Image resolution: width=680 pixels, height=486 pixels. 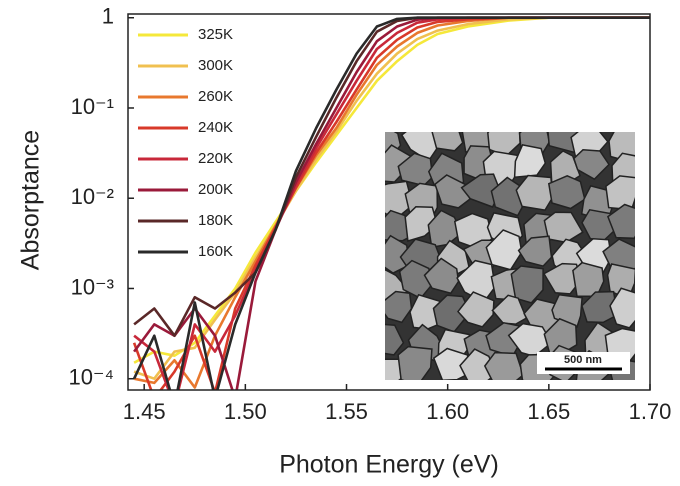 I want to click on y-tick-label: 10⁻¹, so click(x=92, y=106).